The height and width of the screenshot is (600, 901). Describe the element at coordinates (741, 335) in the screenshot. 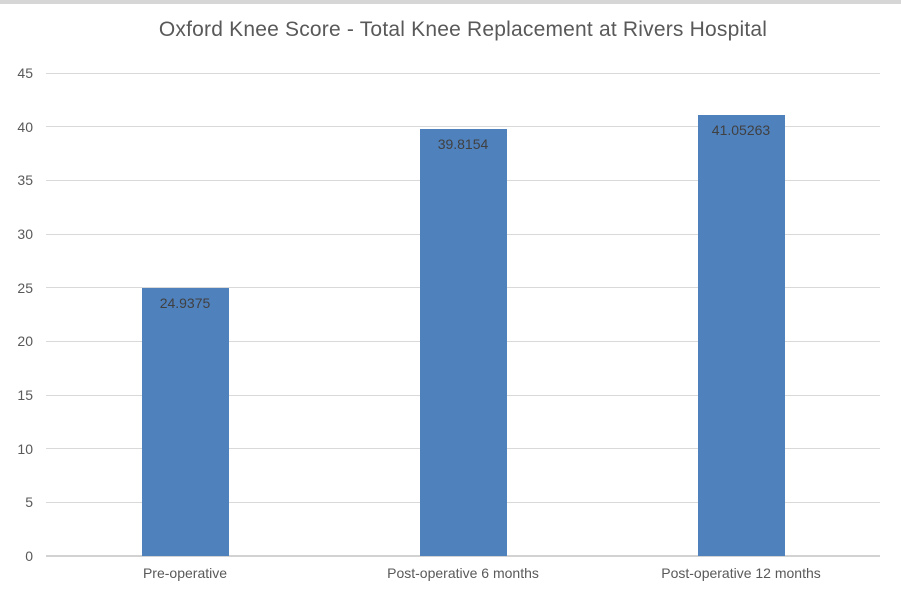

I see `bar-3: 41.05263` at that location.